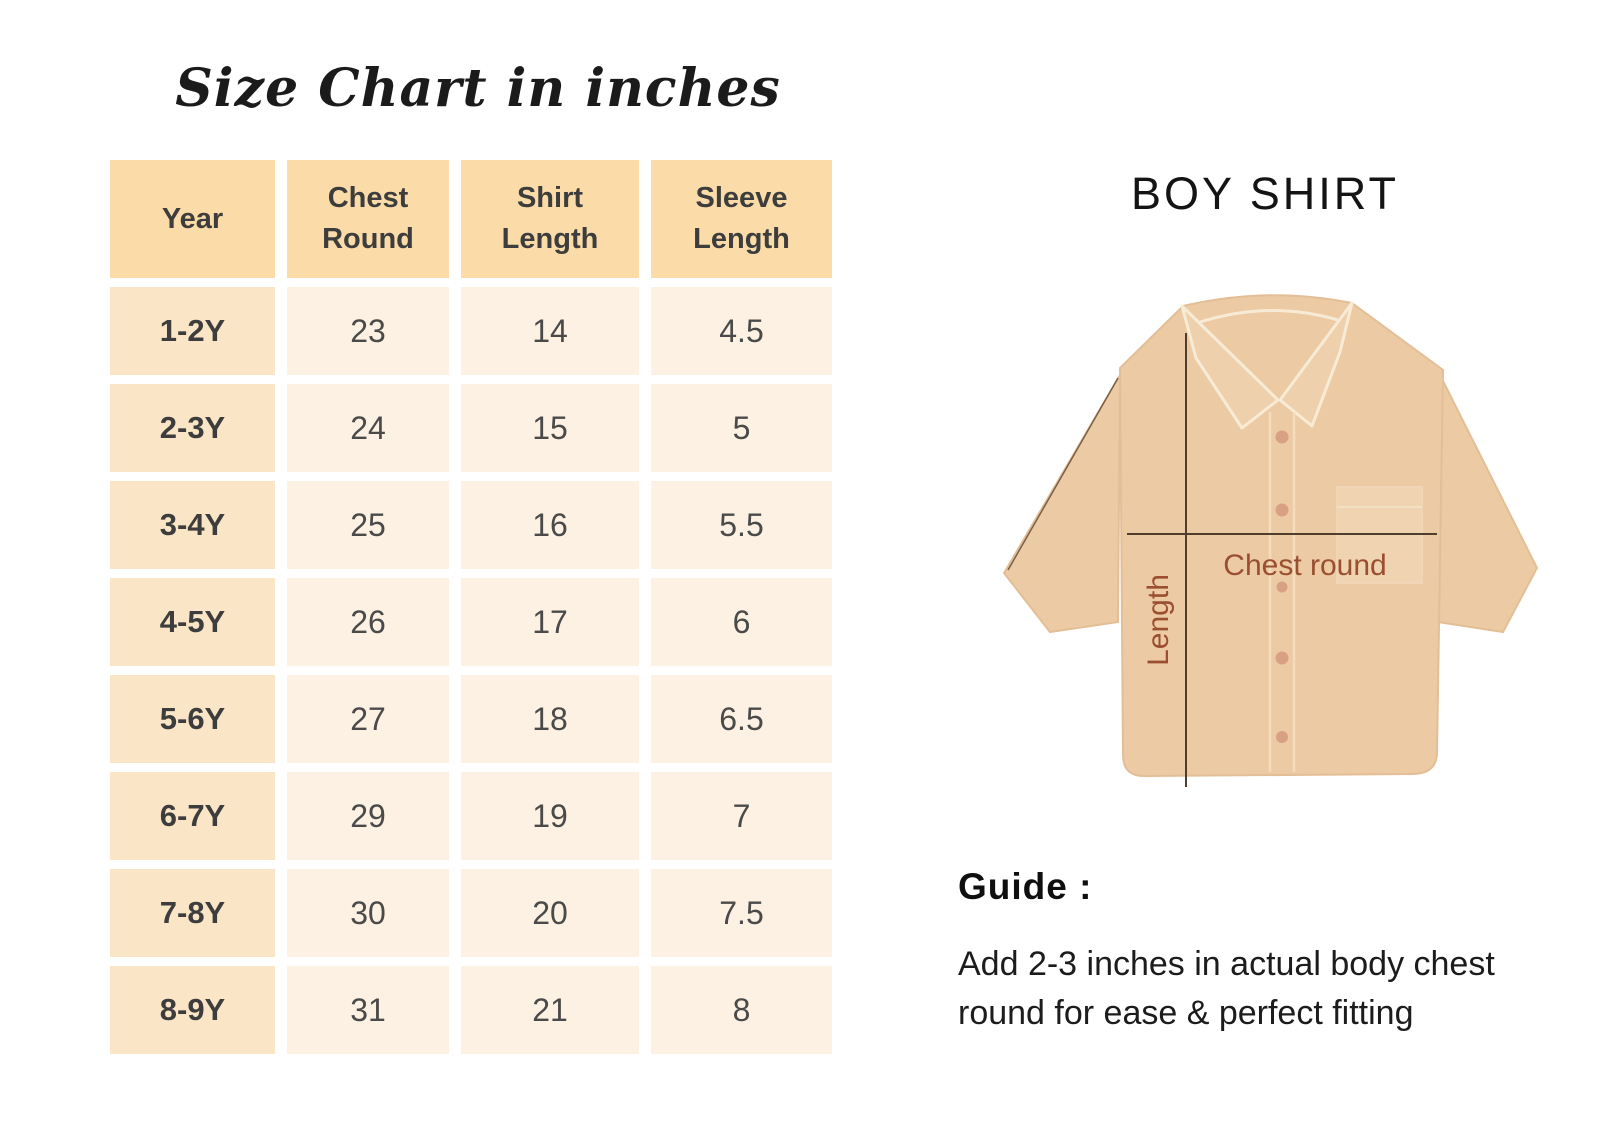 This screenshot has height=1131, width=1600. Describe the element at coordinates (1063, 474) in the screenshot. I see `sleeve-seam-line` at that location.